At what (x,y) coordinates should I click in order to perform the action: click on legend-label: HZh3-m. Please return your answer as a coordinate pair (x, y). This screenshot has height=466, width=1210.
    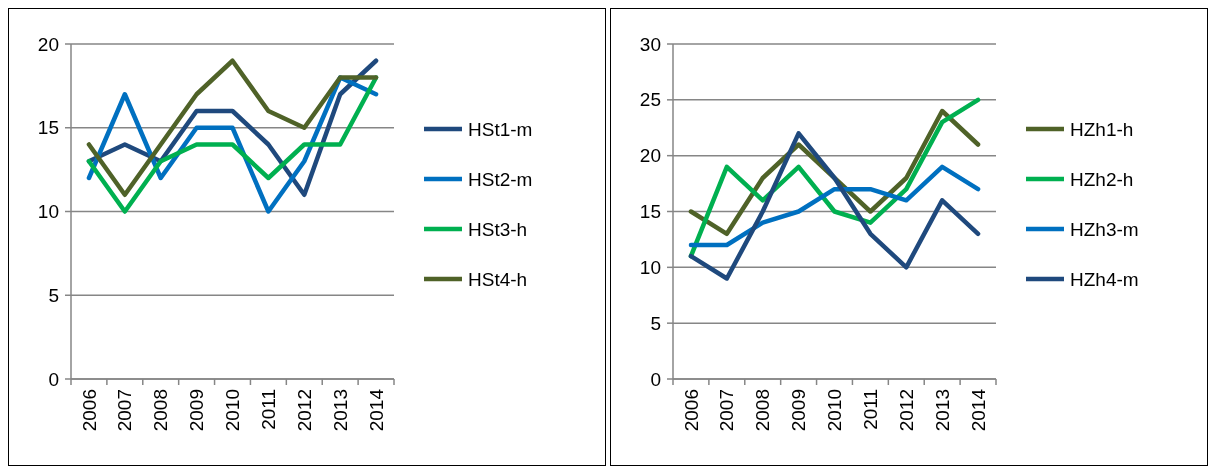
    Looking at the image, I should click on (1104, 229).